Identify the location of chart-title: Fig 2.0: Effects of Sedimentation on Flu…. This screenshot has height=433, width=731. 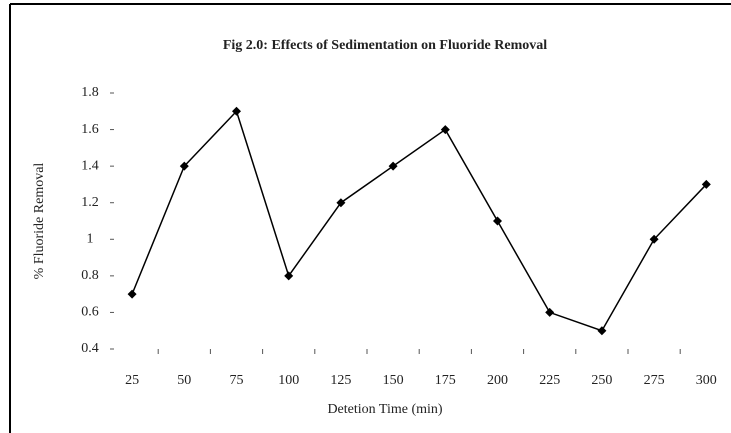
(385, 45).